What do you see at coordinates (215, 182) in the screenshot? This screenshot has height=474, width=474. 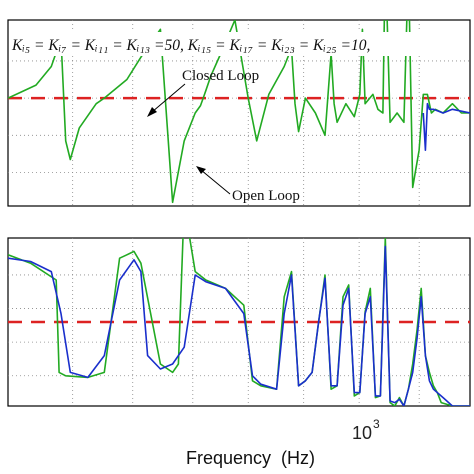 I see `open-loop-arrow` at bounding box center [215, 182].